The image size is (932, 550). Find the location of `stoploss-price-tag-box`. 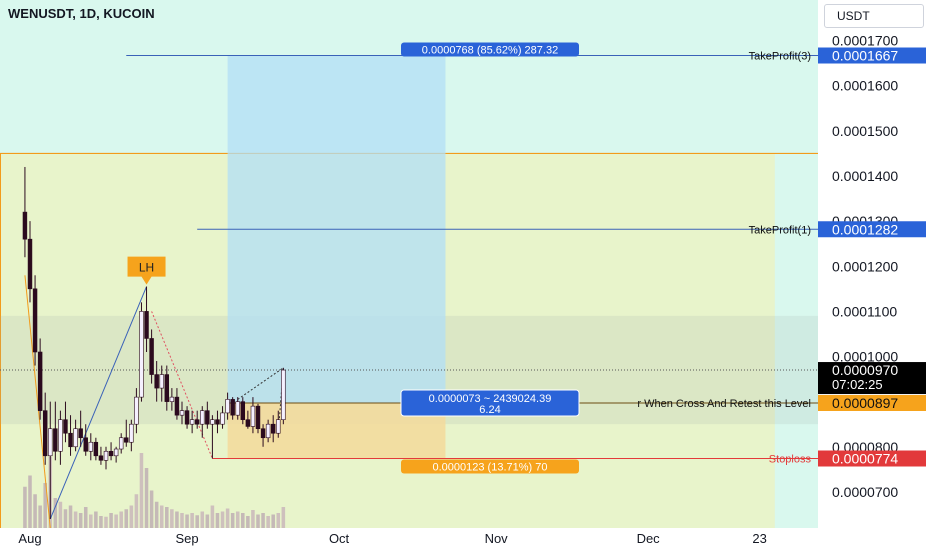

stoploss-price-tag-box is located at coordinates (872, 458).